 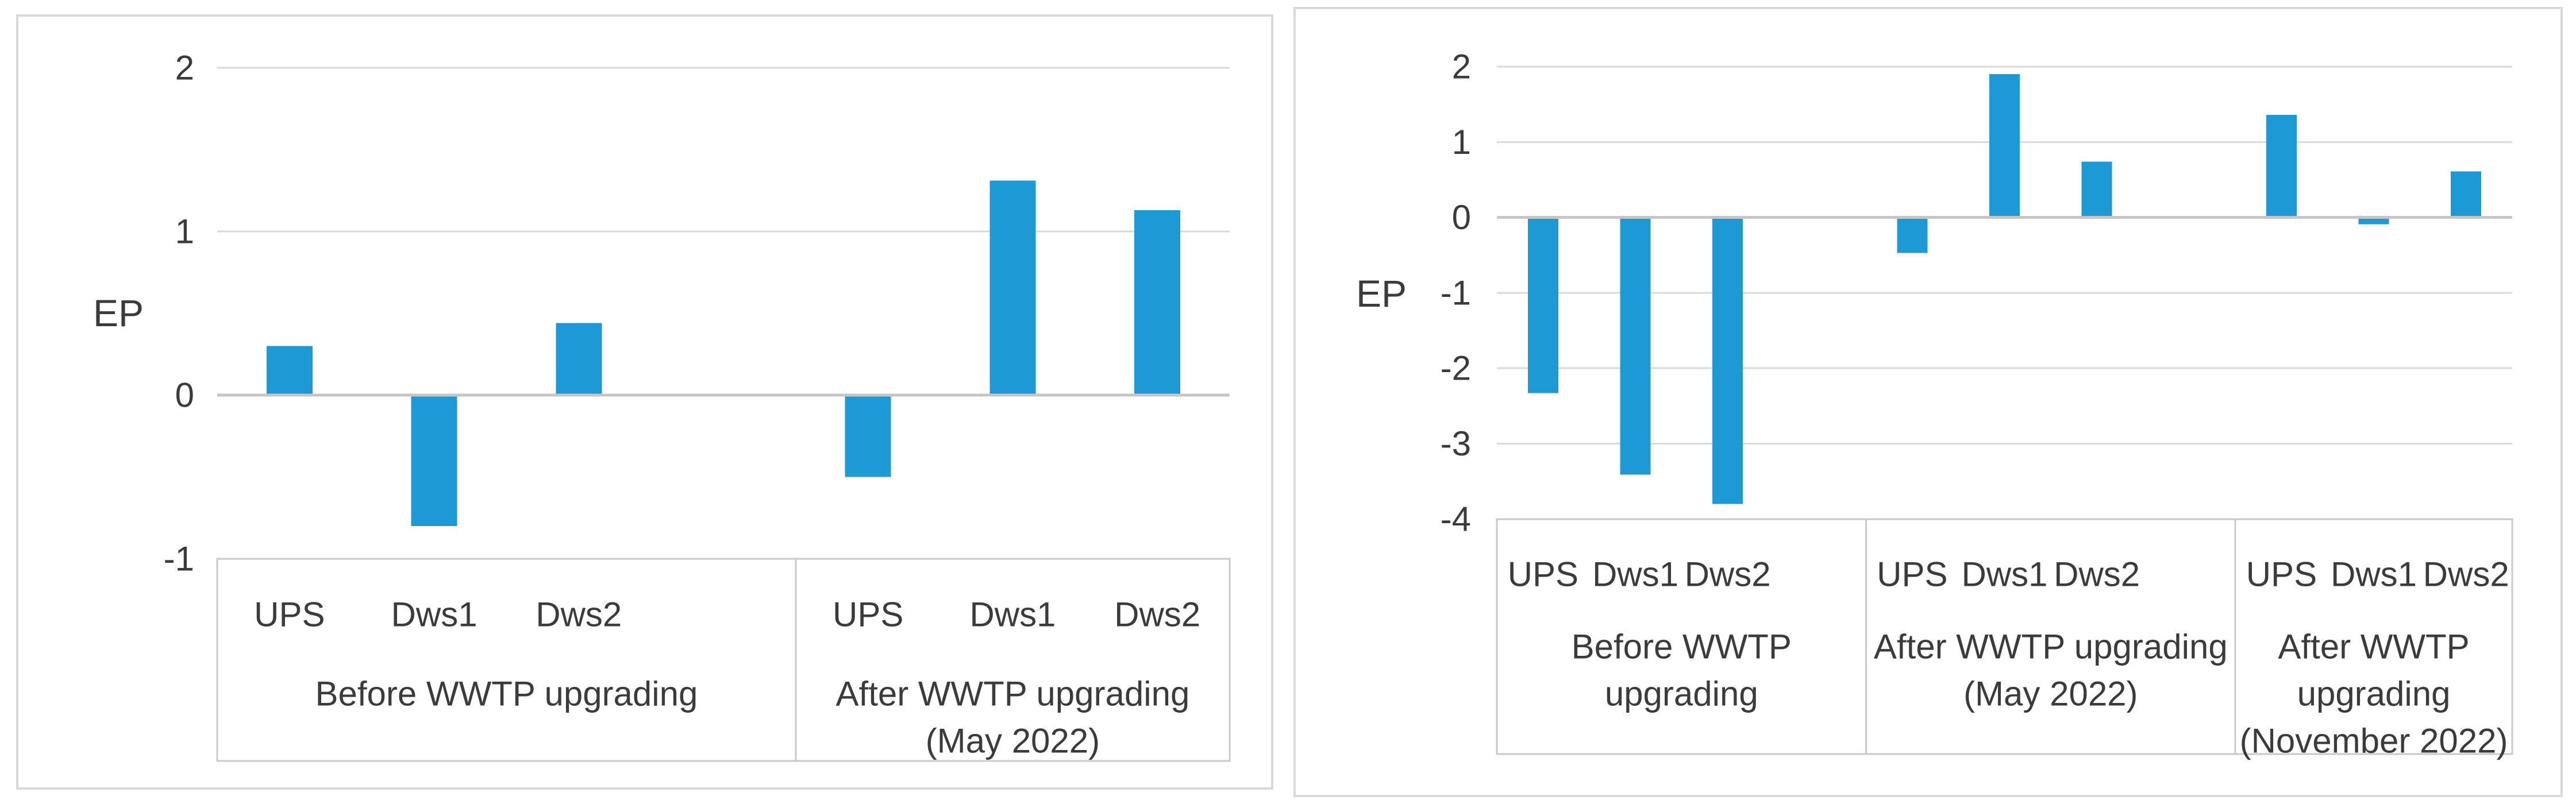 I want to click on y-tick-label: -4, so click(x=1456, y=519).